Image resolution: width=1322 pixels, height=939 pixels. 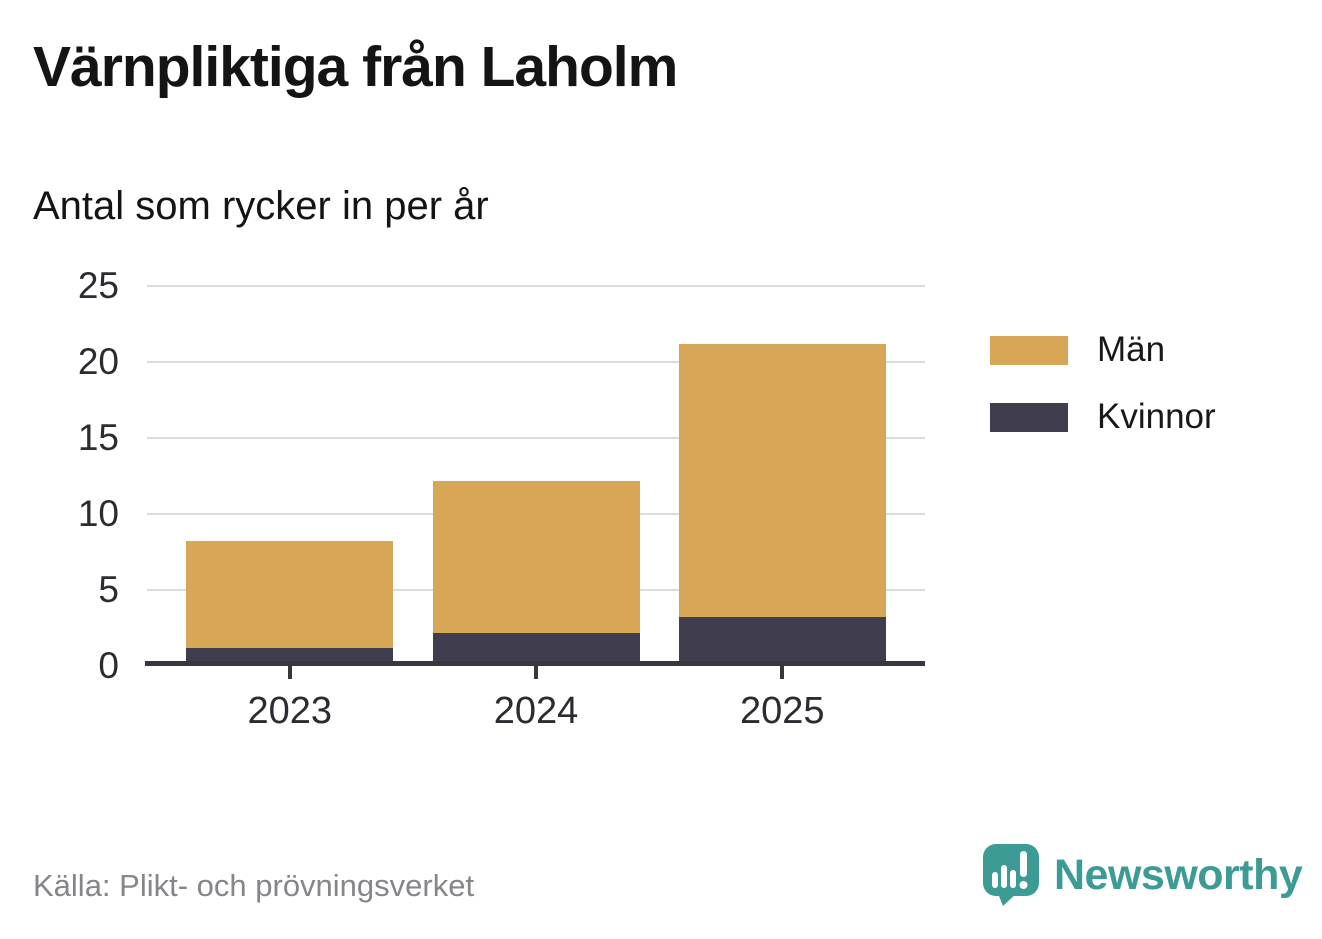 I want to click on bar-segment-män-2025, so click(x=782, y=480).